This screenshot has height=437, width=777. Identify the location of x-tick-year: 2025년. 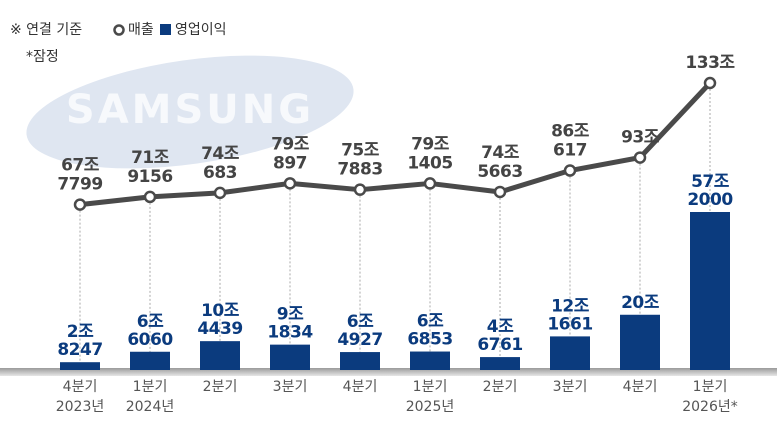
(430, 407).